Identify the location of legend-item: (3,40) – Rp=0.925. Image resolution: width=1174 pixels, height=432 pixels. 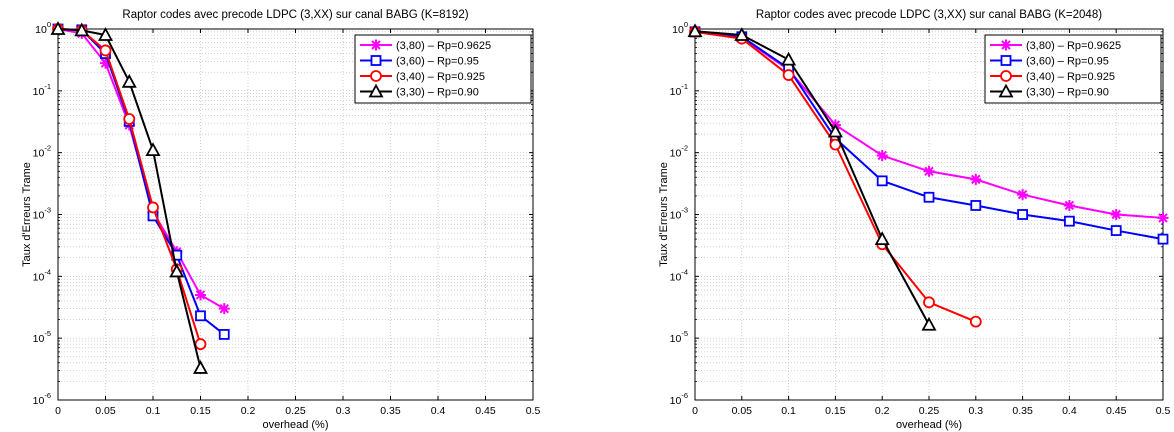
(1052, 76).